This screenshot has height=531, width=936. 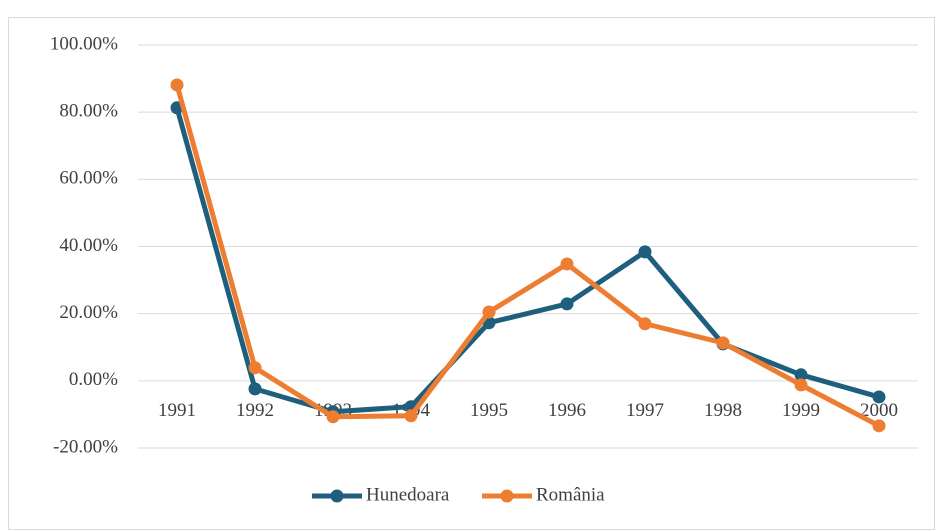 I want to click on x-tick-label: 1996, so click(x=567, y=410).